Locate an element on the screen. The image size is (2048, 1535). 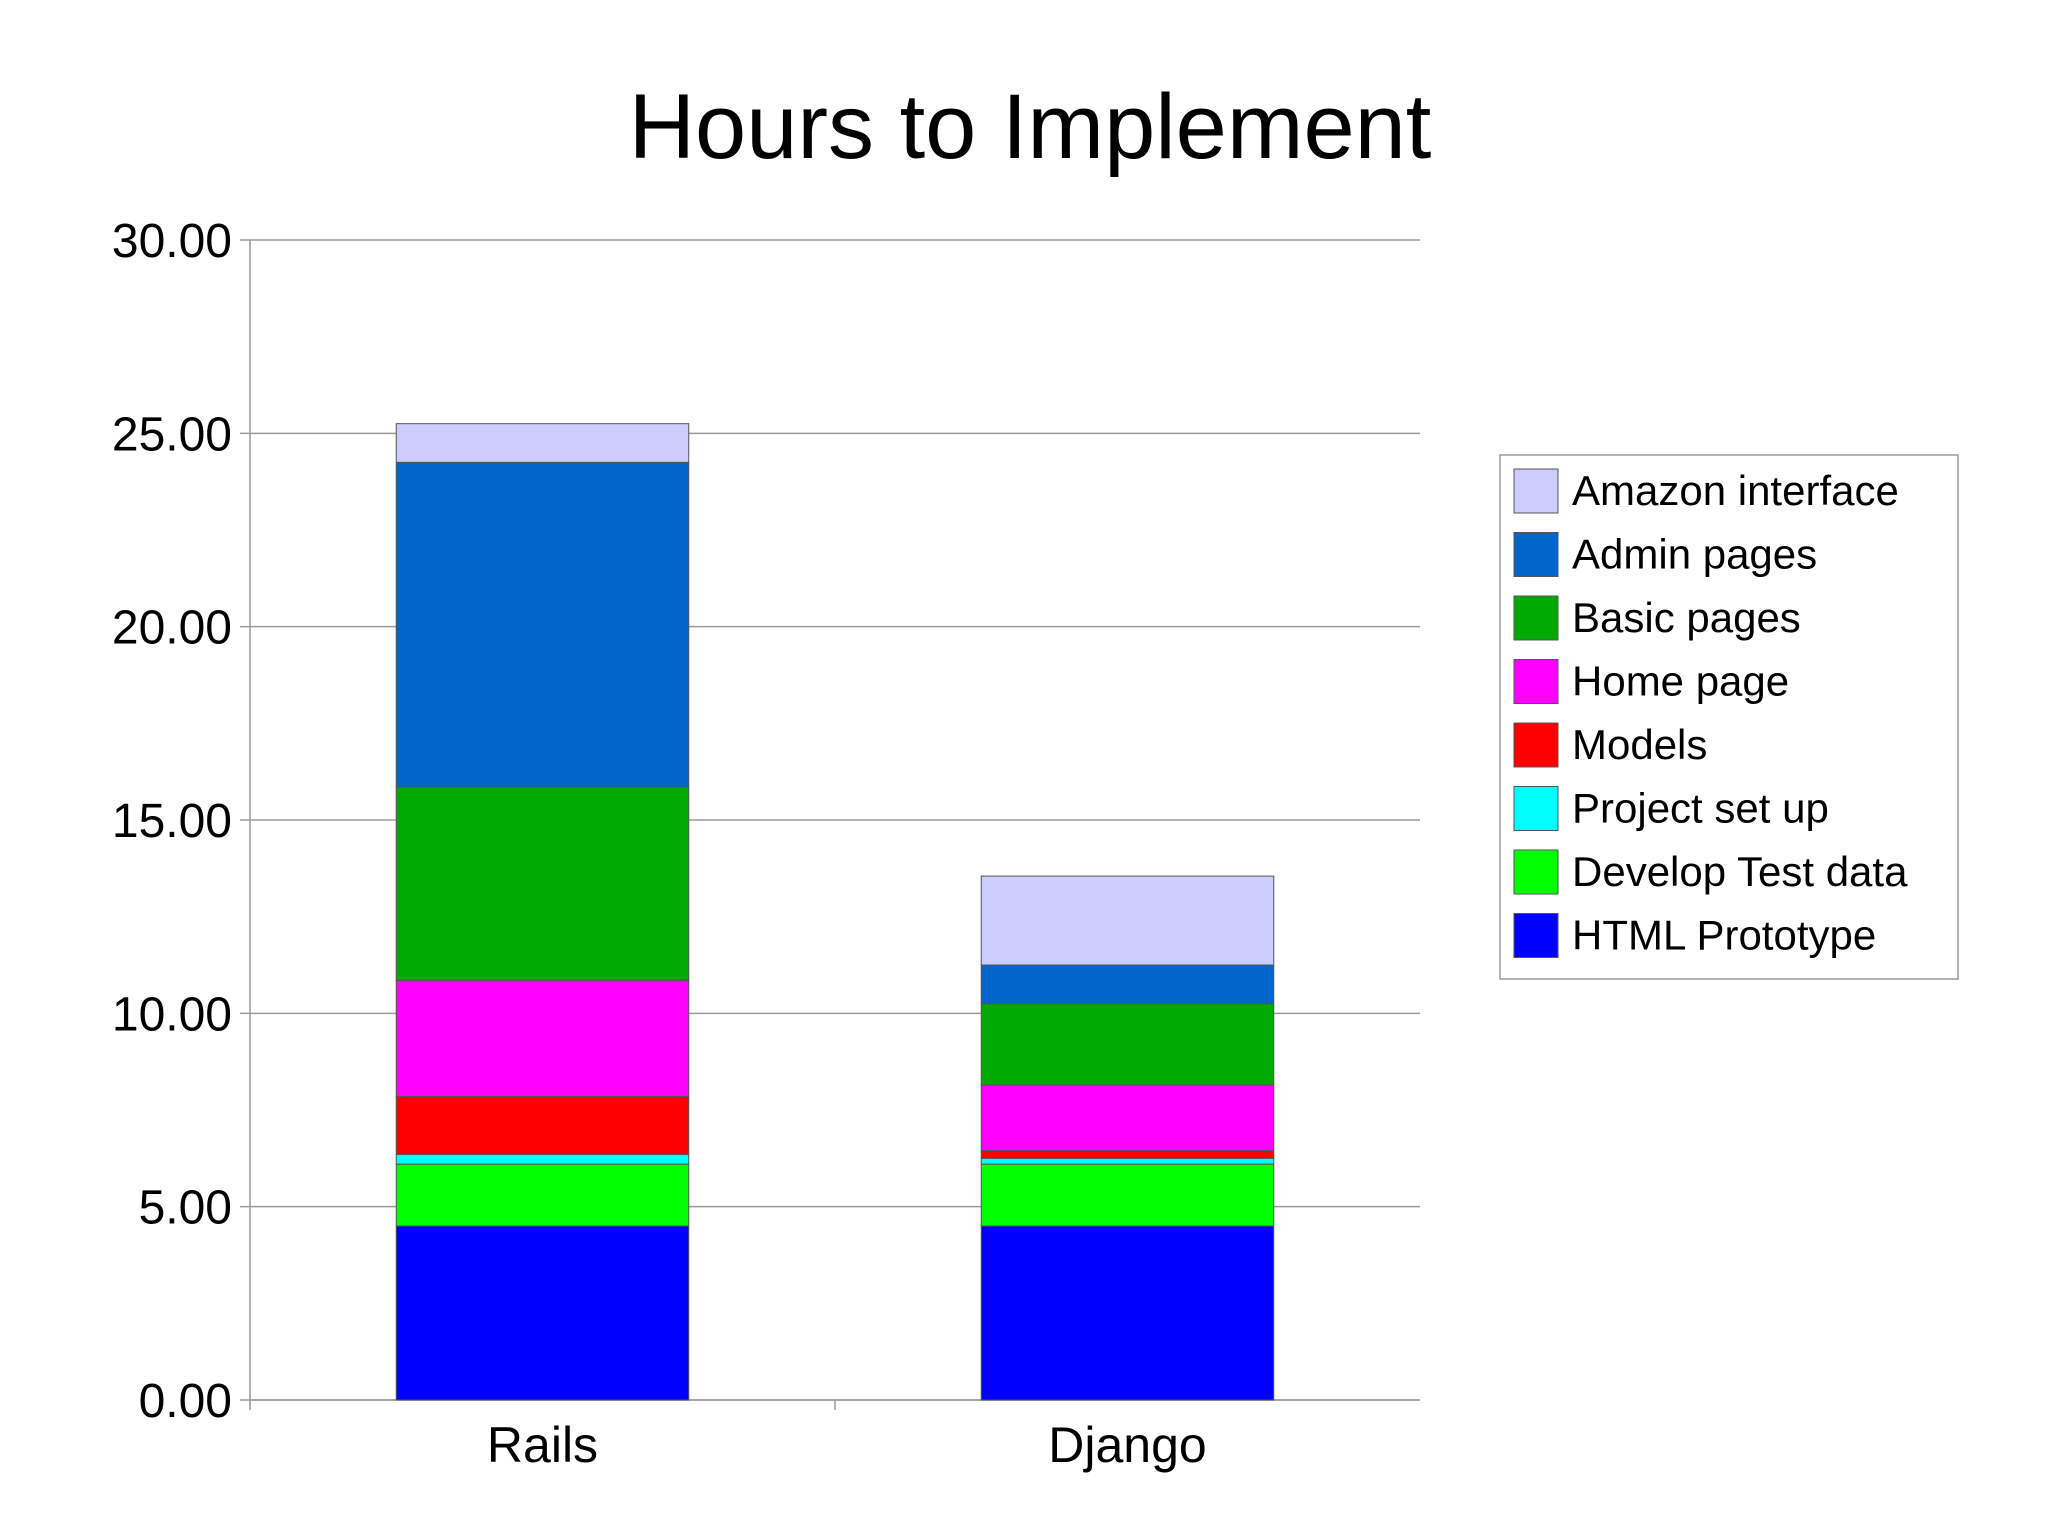
bar-segment-rails-basic-pages is located at coordinates (542, 883).